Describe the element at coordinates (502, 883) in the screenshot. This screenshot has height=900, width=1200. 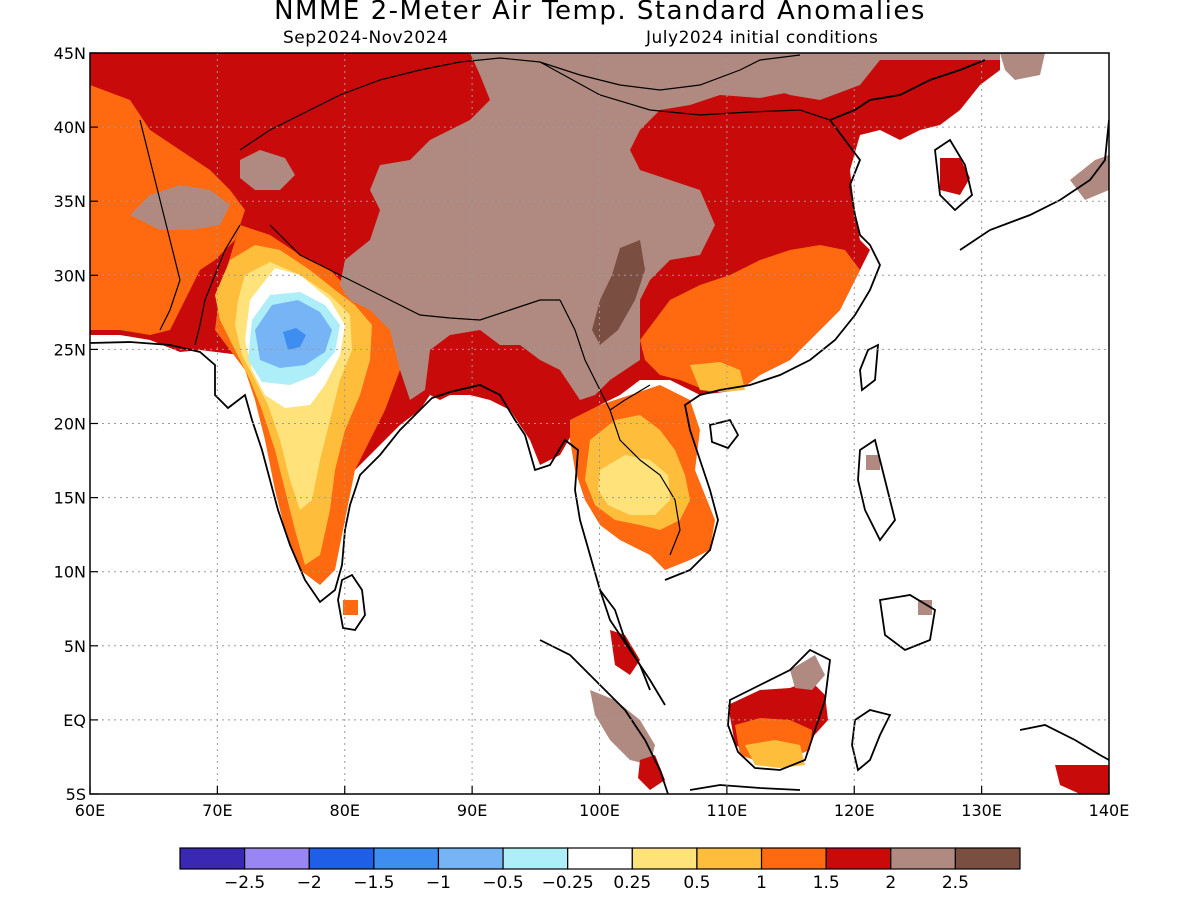
I see `colorbar-label: −0.5` at that location.